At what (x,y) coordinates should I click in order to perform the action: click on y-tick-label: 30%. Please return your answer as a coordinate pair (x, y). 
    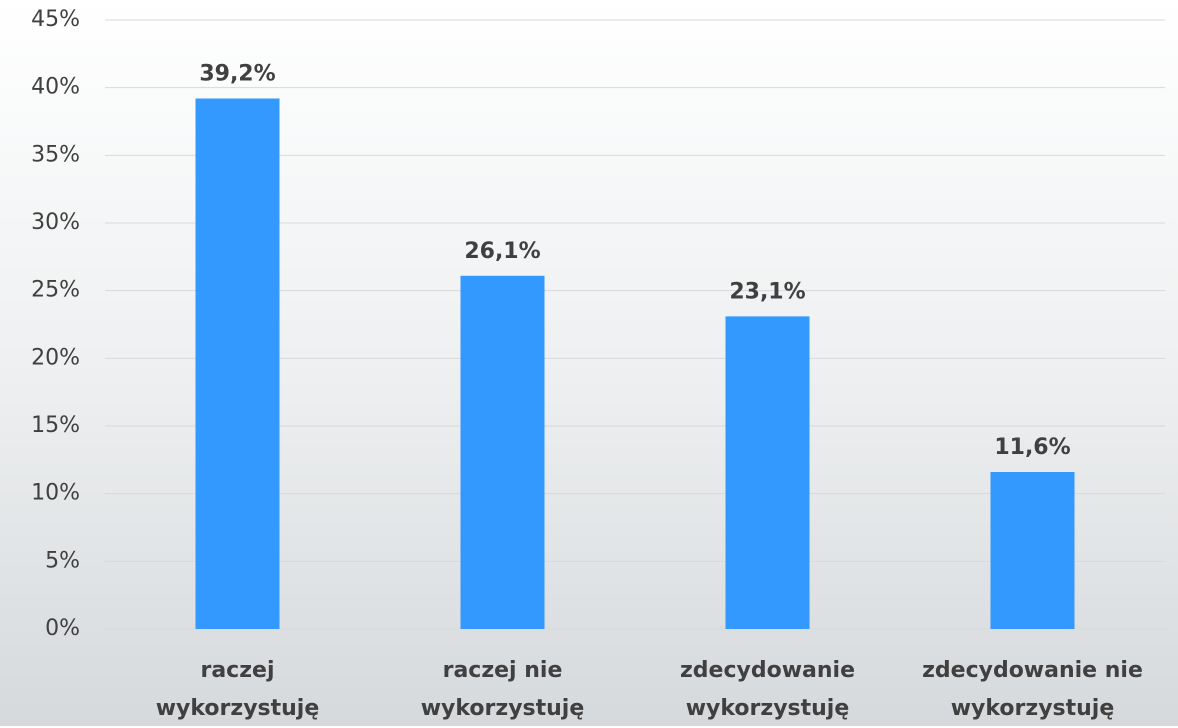
    Looking at the image, I should click on (55, 222).